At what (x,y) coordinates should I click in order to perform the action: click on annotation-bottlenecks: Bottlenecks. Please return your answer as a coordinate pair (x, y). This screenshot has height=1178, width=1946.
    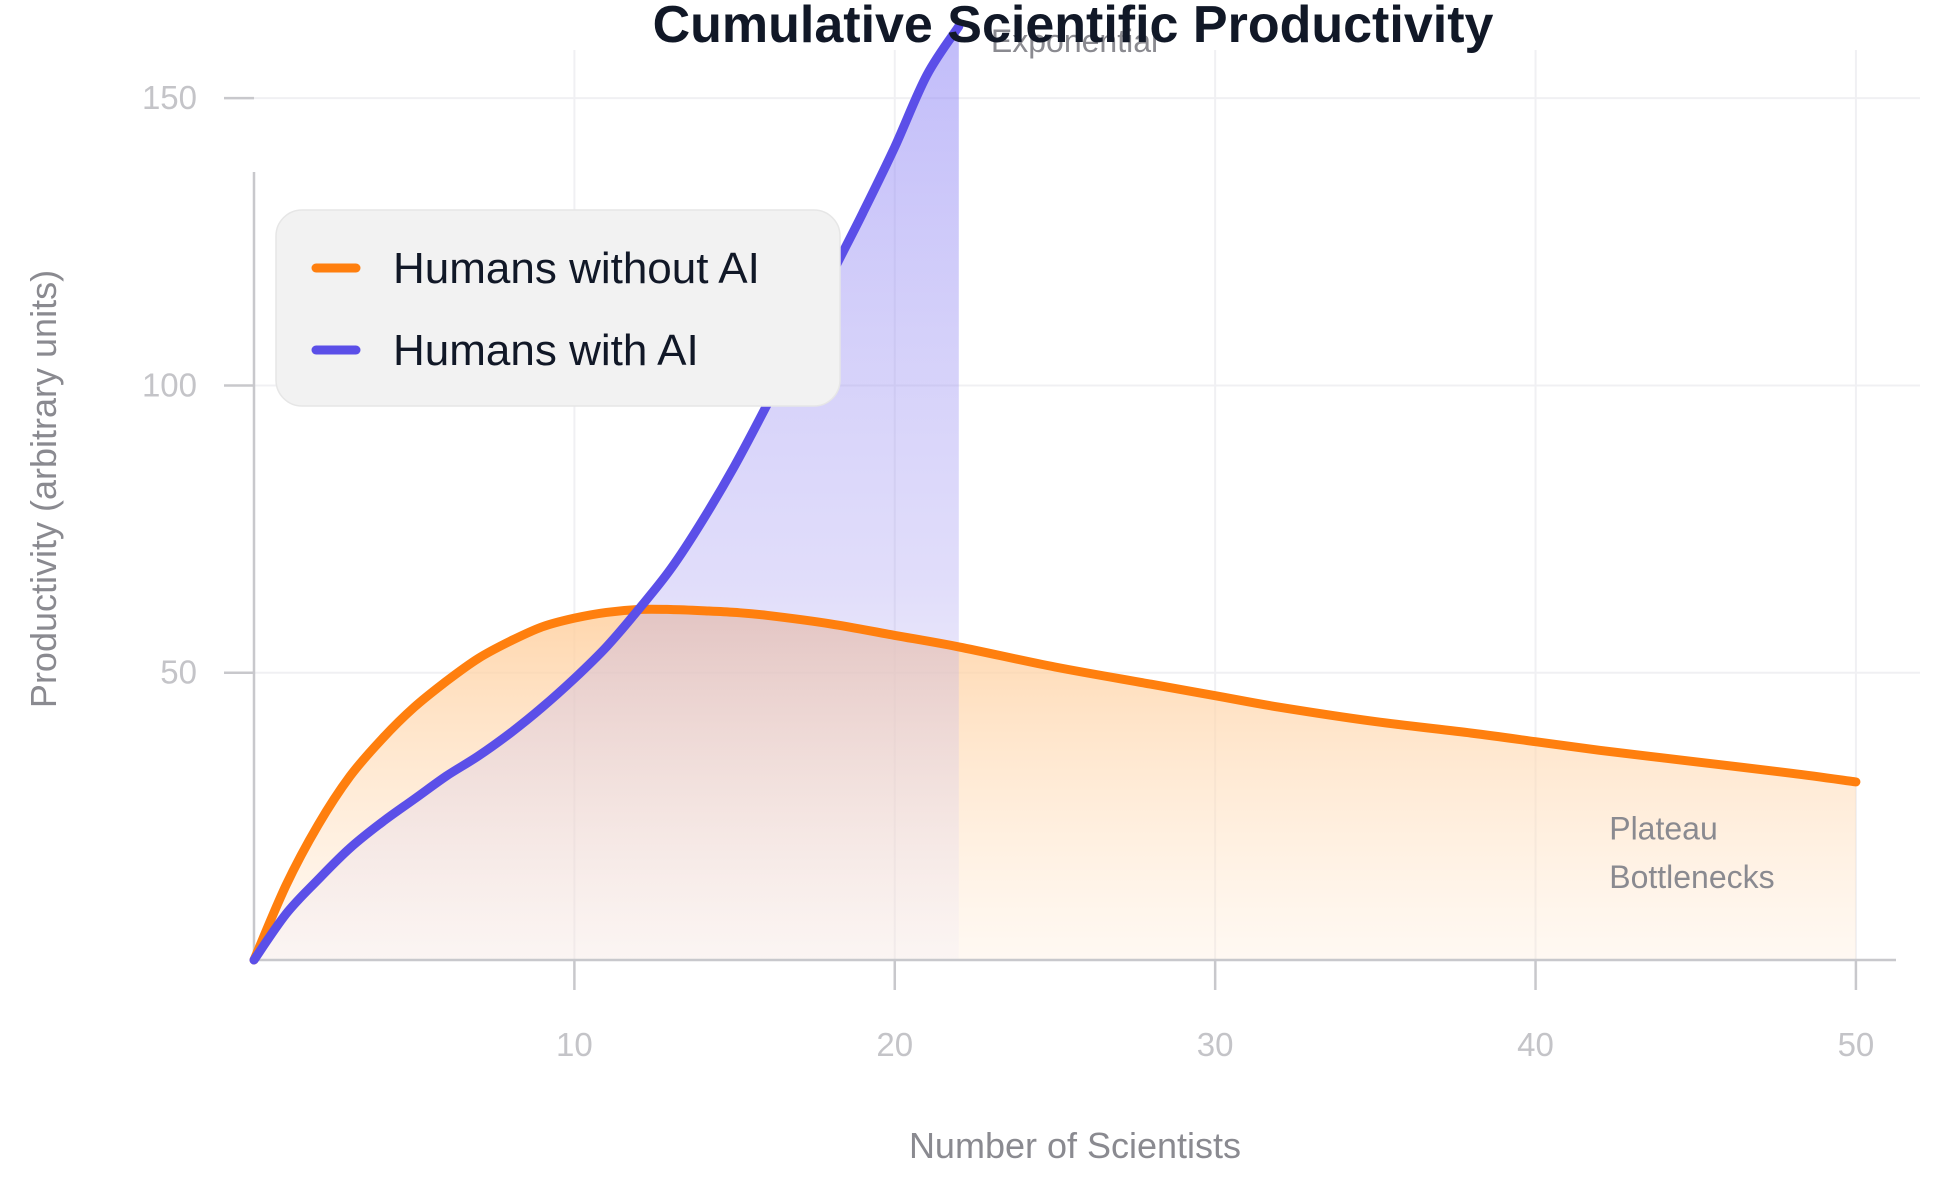
    Looking at the image, I should click on (1691, 877).